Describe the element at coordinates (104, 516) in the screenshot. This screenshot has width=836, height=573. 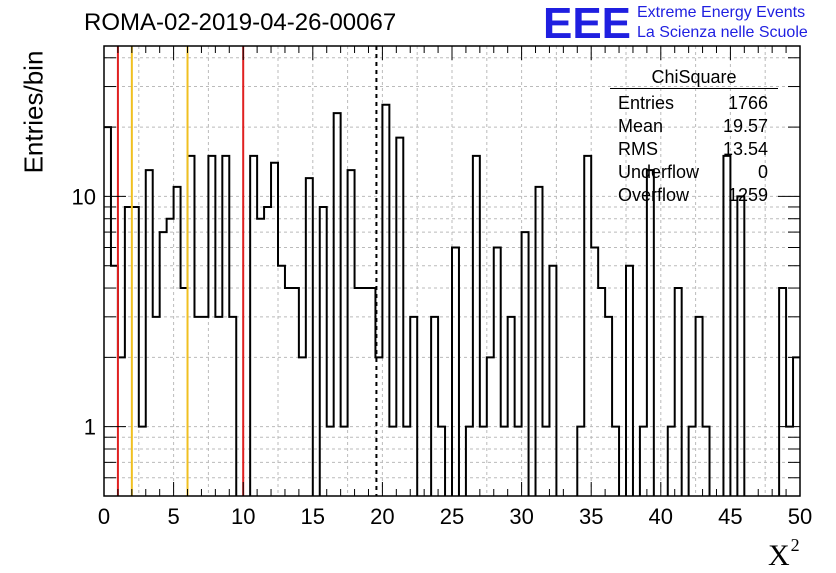
I see `x-tick-label: 0` at that location.